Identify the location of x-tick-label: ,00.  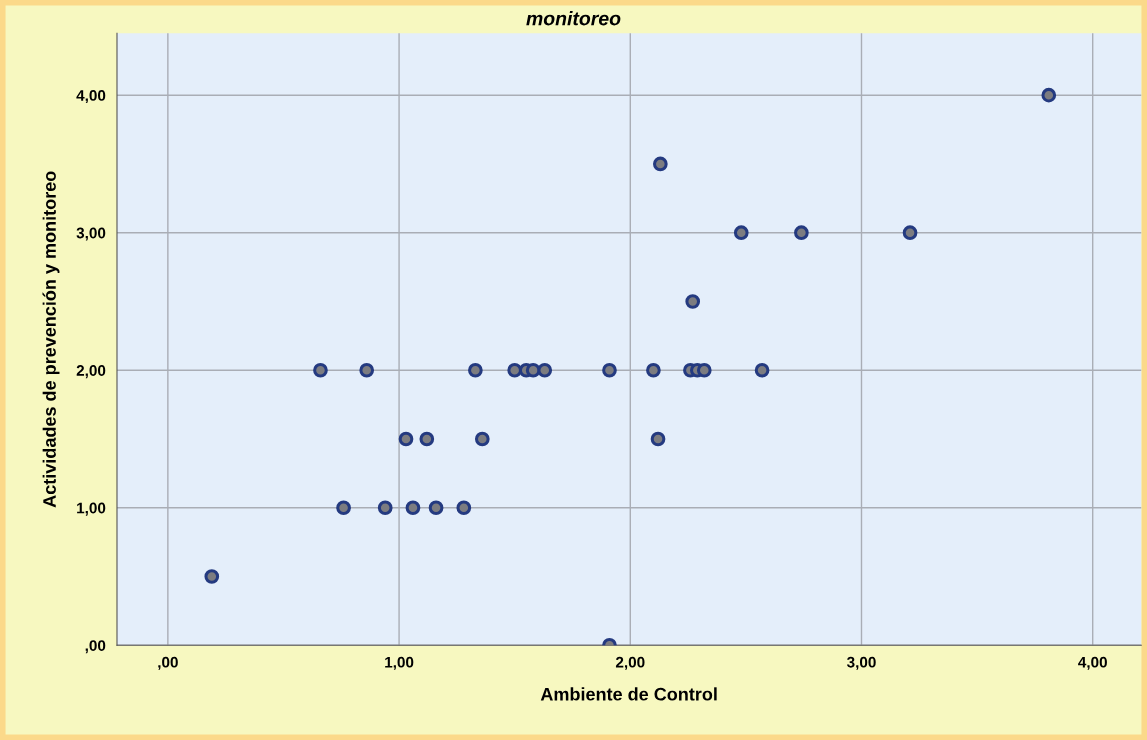
(168, 663).